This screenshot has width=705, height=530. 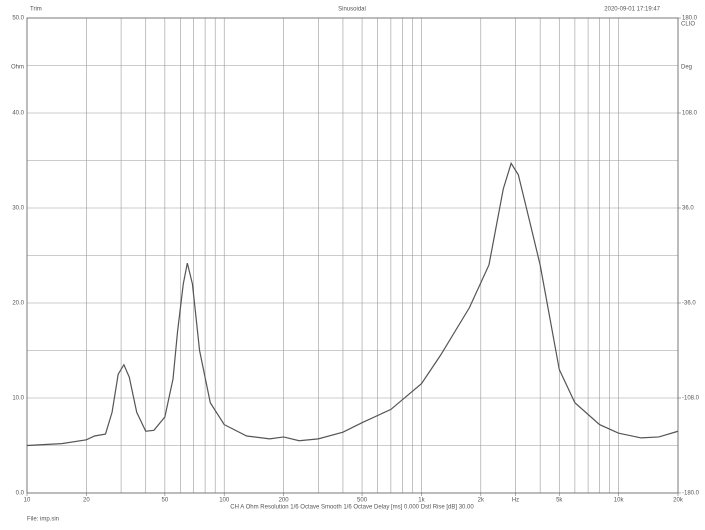 What do you see at coordinates (688, 25) in the screenshot?
I see `y2-header: CLIO` at bounding box center [688, 25].